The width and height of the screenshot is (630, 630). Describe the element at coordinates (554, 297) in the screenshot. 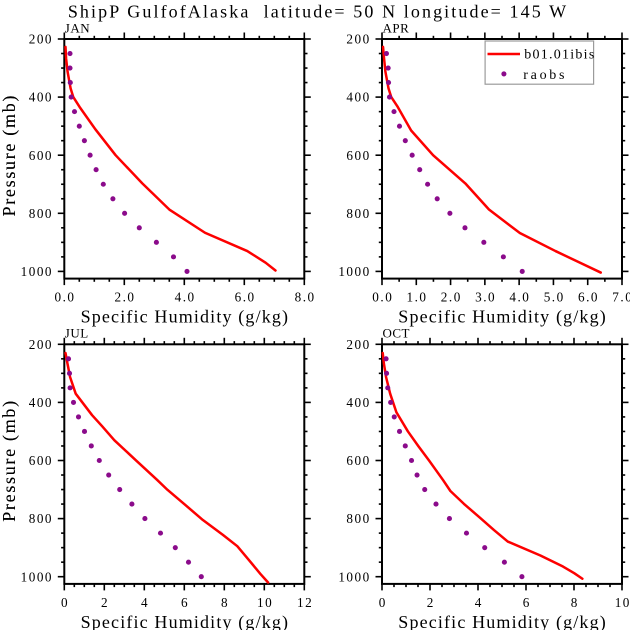

I see `svg-text: 5.0` at that location.